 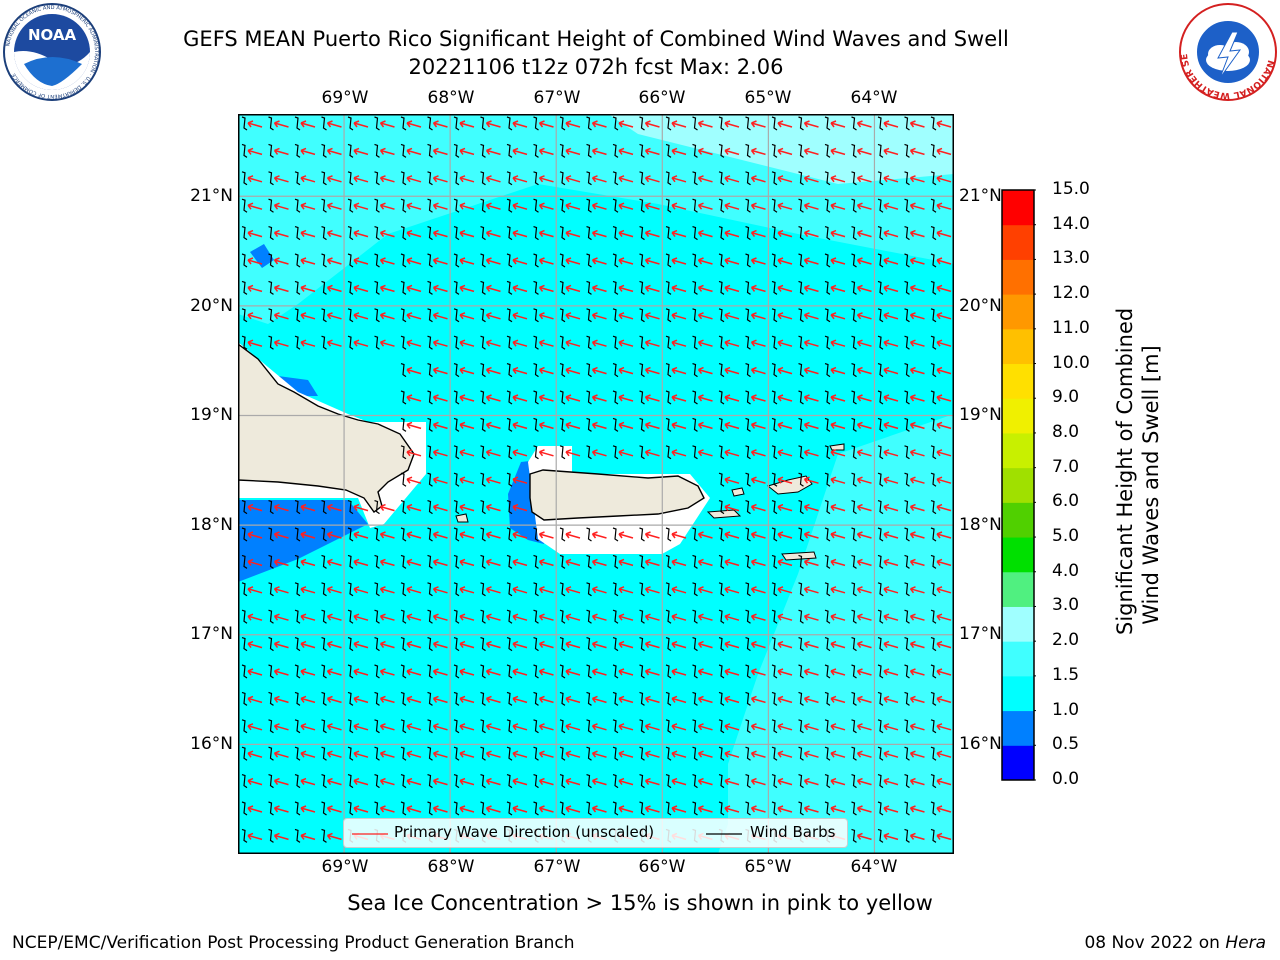 What do you see at coordinates (874, 98) in the screenshot?
I see `lon-label-top: 64°W` at bounding box center [874, 98].